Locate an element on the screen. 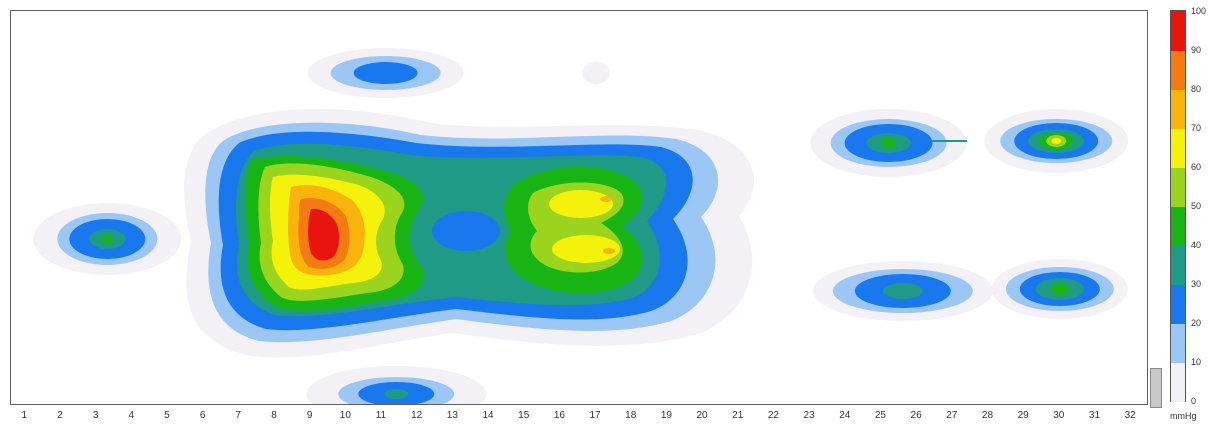  right-lobe-lower-peak is located at coordinates (609, 251).